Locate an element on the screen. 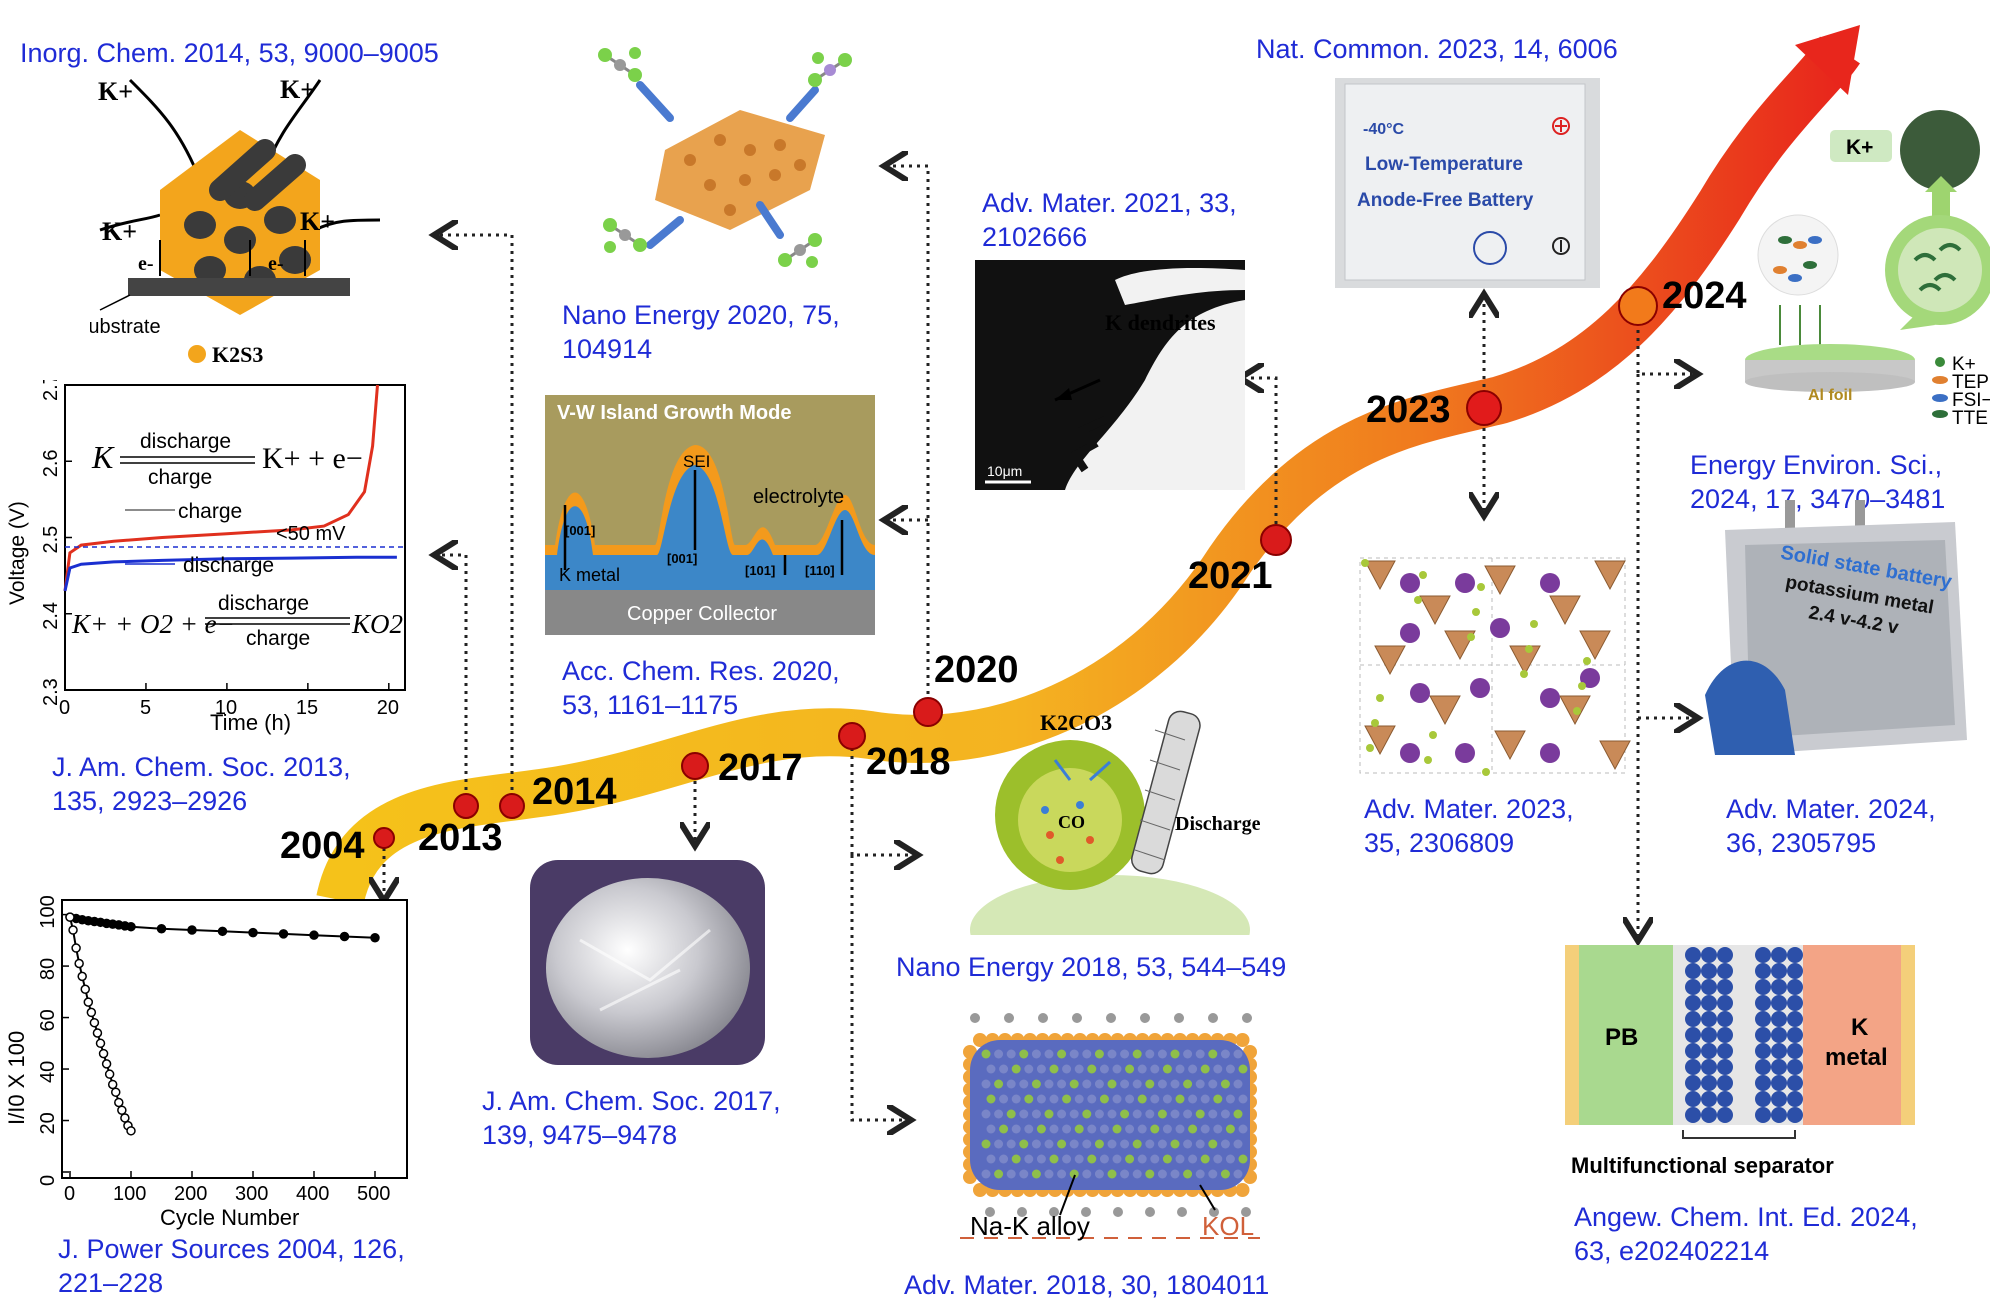 The height and width of the screenshot is (1302, 2000). discharge-label: Discharge is located at coordinates (1218, 824).